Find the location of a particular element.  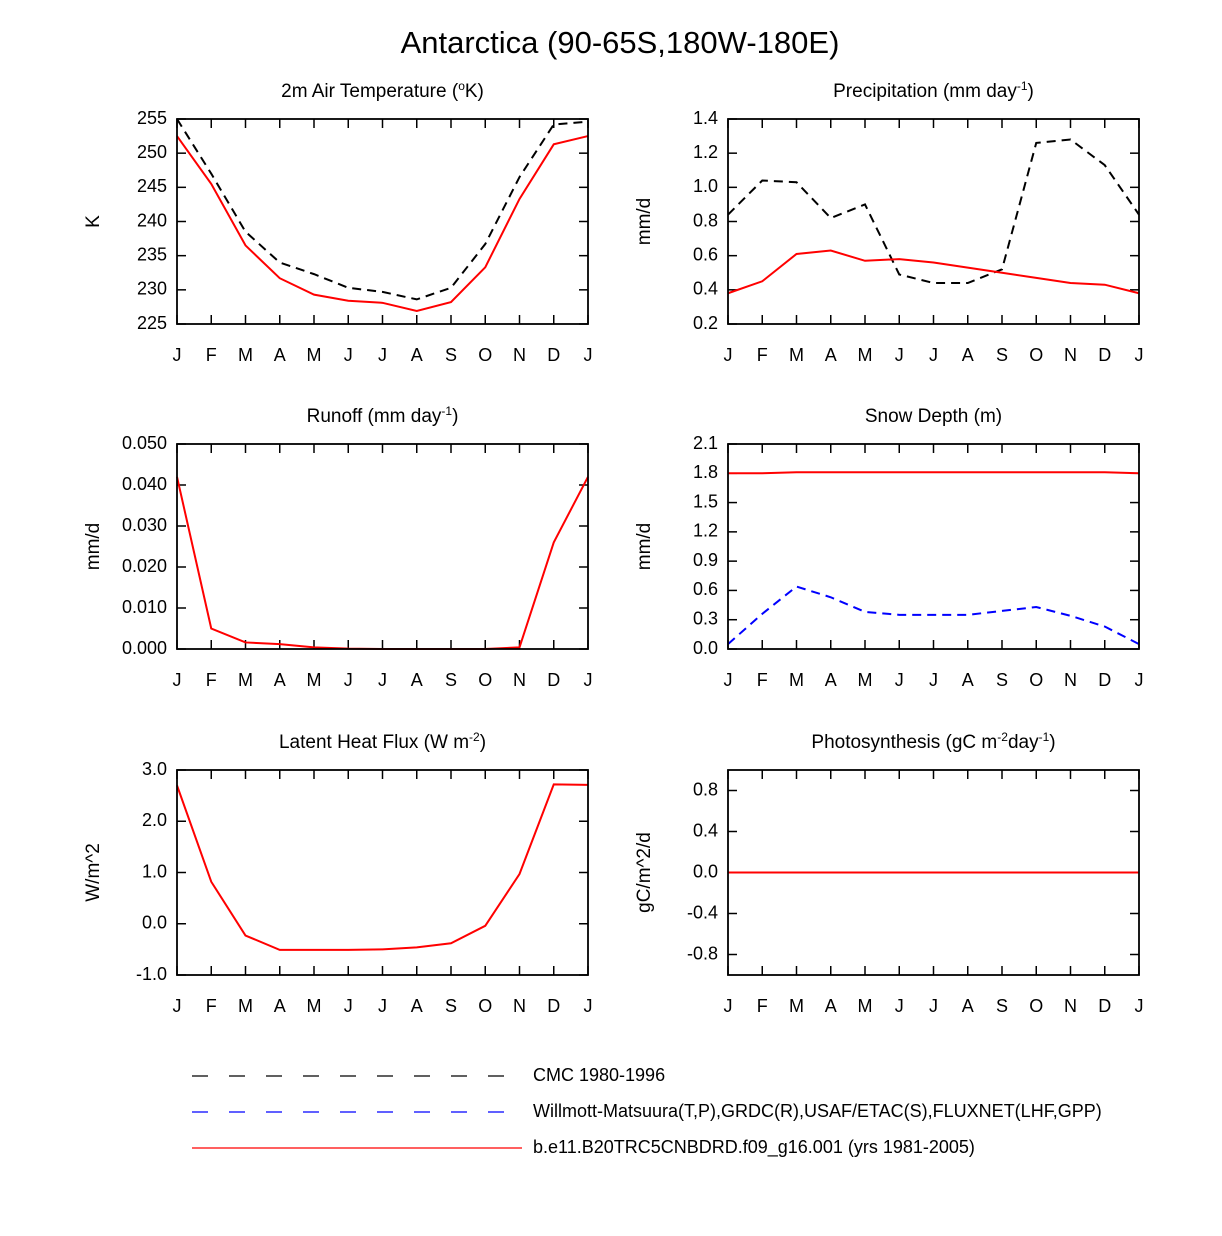

y-tick-label: 250 is located at coordinates (152, 152).